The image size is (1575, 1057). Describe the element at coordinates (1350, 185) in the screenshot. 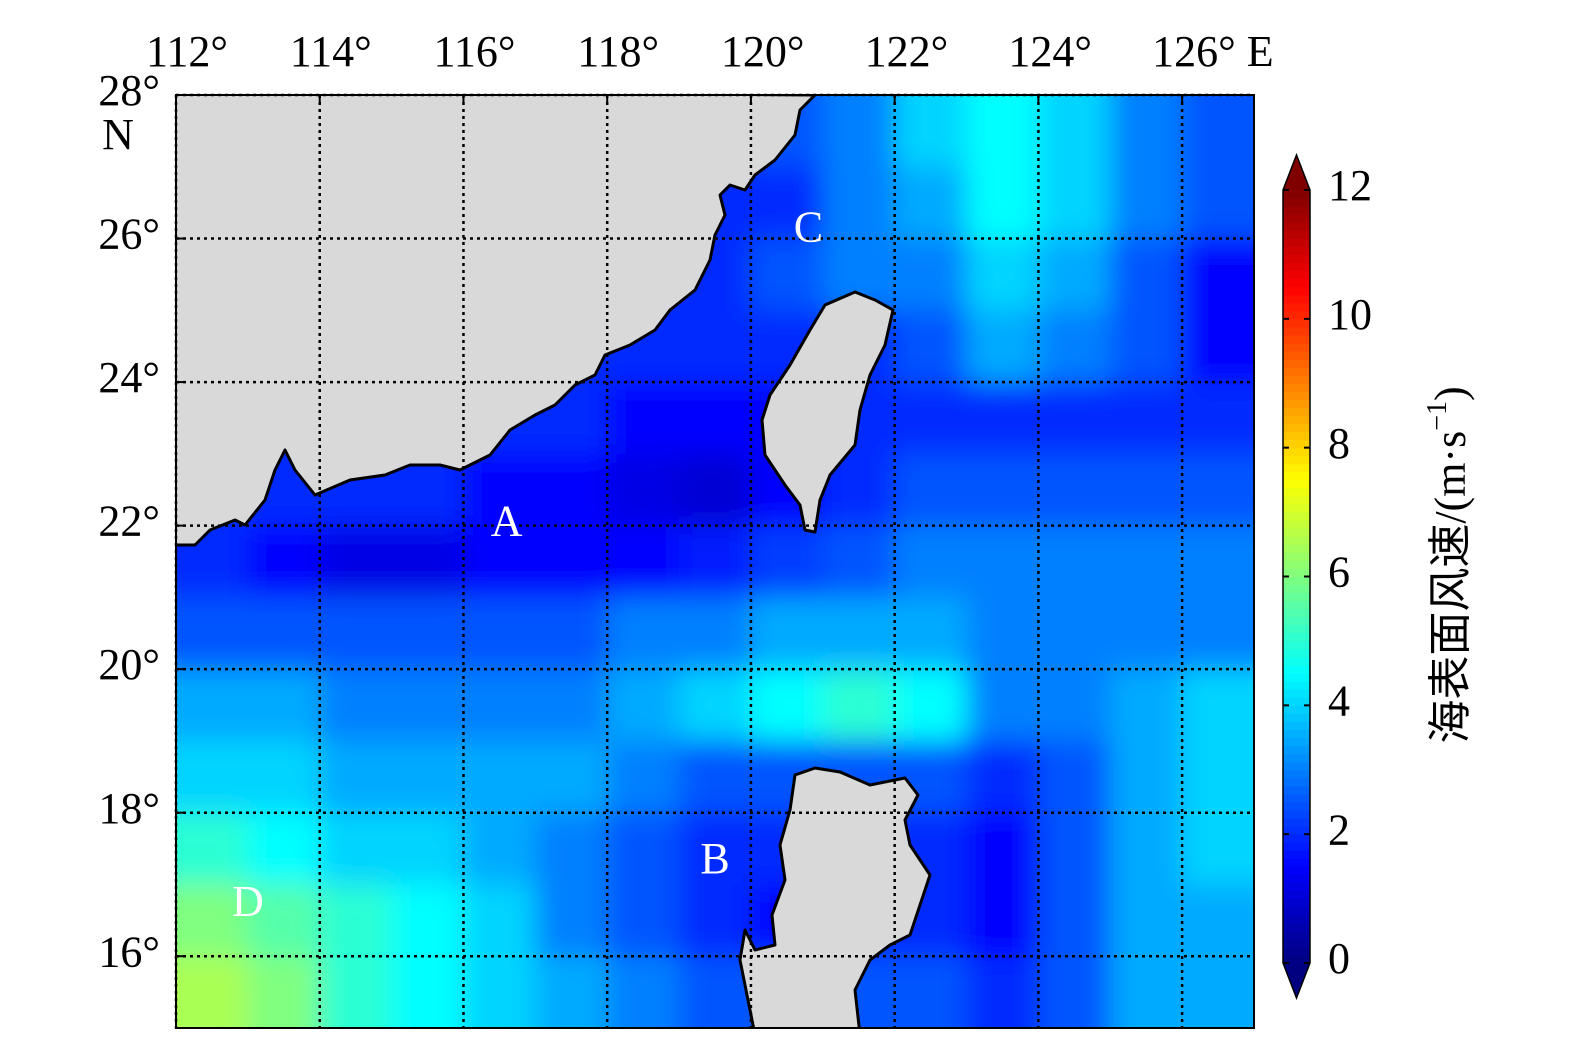

I see `colorbar-tick-label: 12` at that location.